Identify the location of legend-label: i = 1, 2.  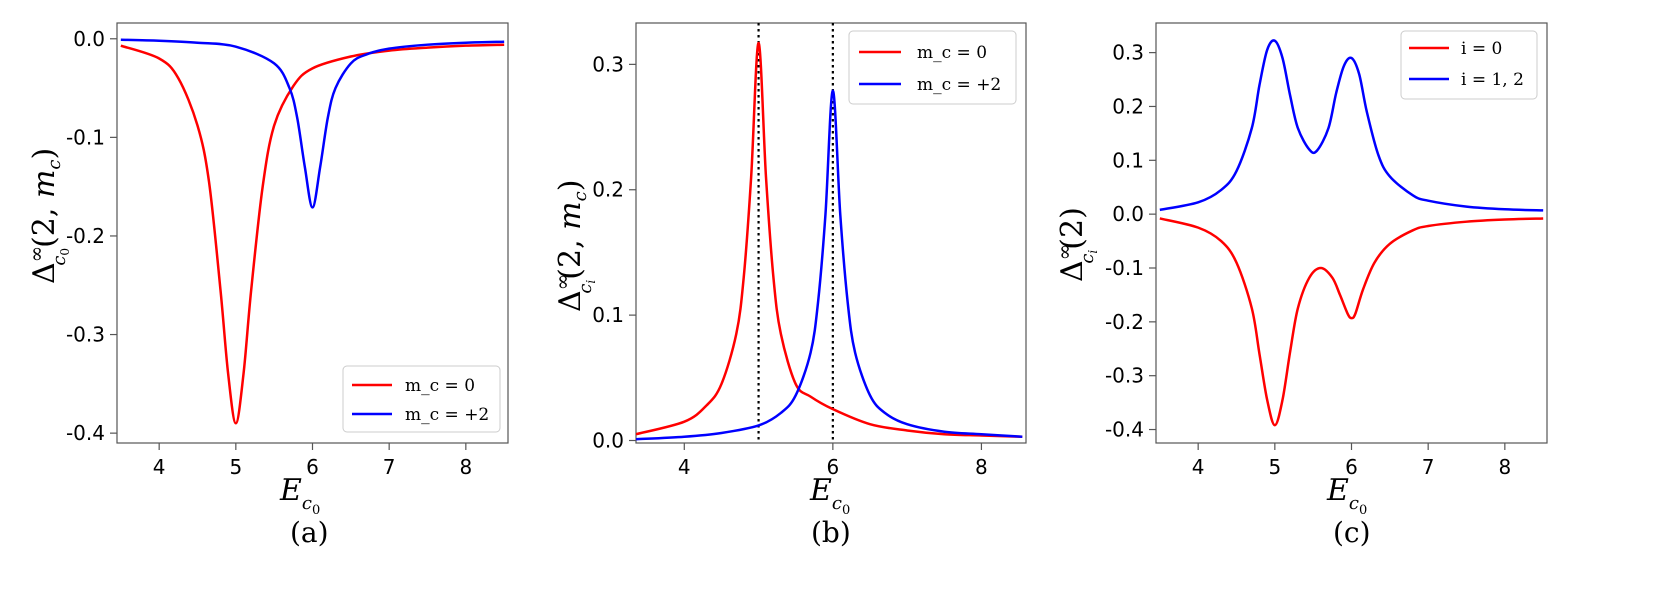
(1492, 80).